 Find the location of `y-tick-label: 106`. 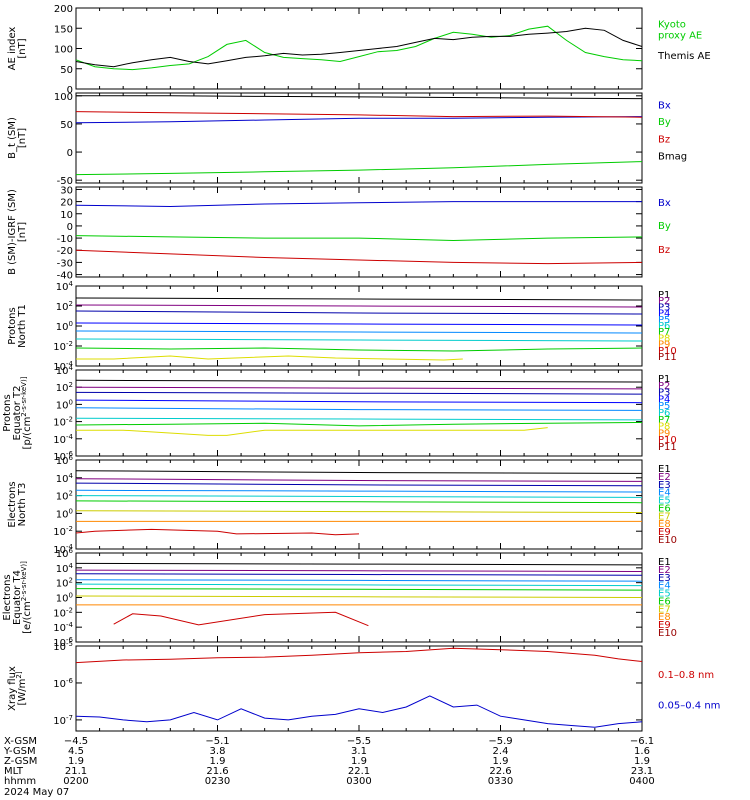

y-tick-label: 106 is located at coordinates (65, 460).